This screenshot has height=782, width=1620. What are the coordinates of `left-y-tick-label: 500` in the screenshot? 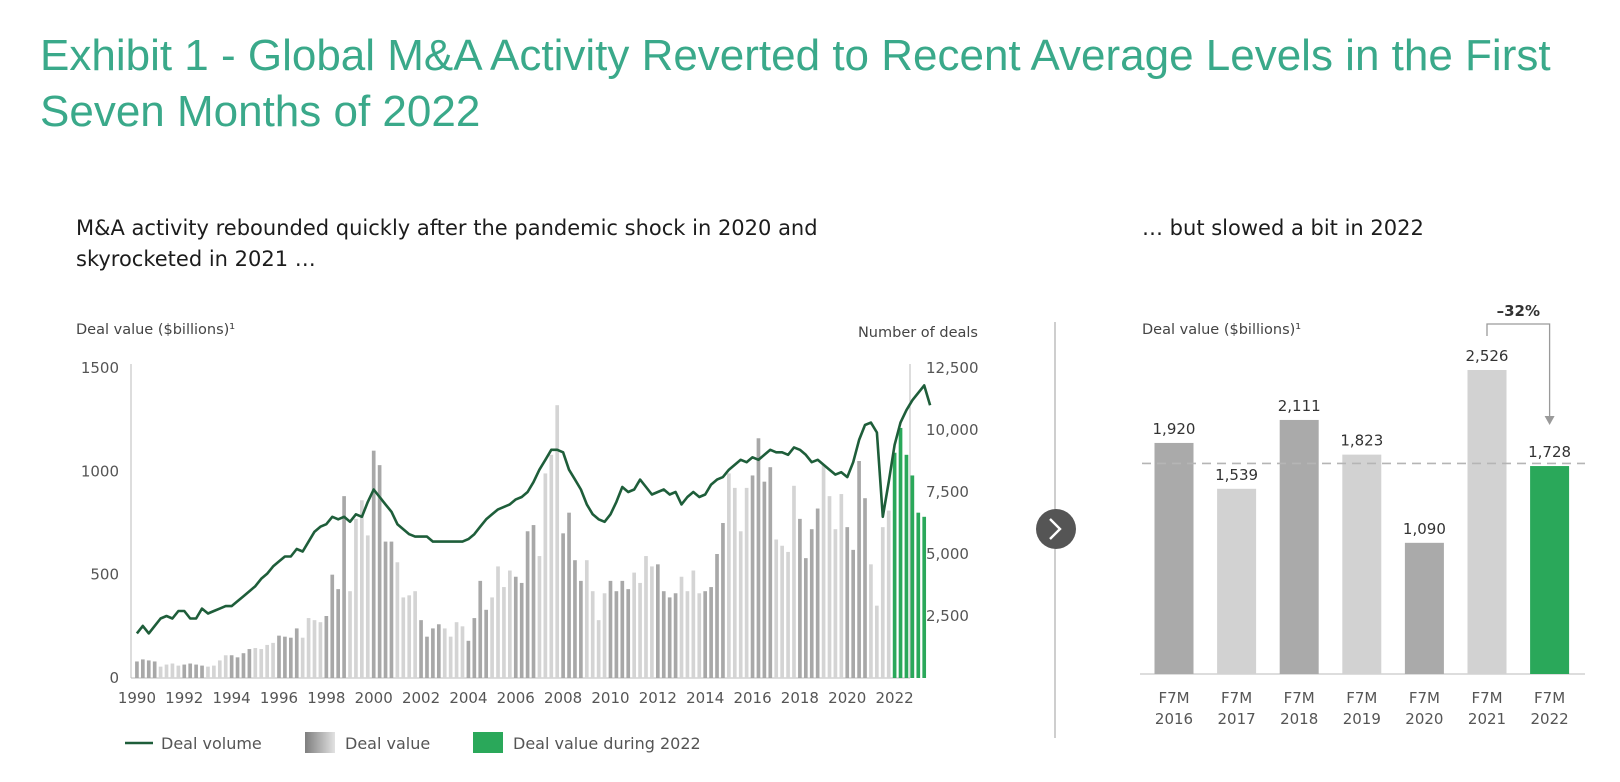 It's located at (104, 575).